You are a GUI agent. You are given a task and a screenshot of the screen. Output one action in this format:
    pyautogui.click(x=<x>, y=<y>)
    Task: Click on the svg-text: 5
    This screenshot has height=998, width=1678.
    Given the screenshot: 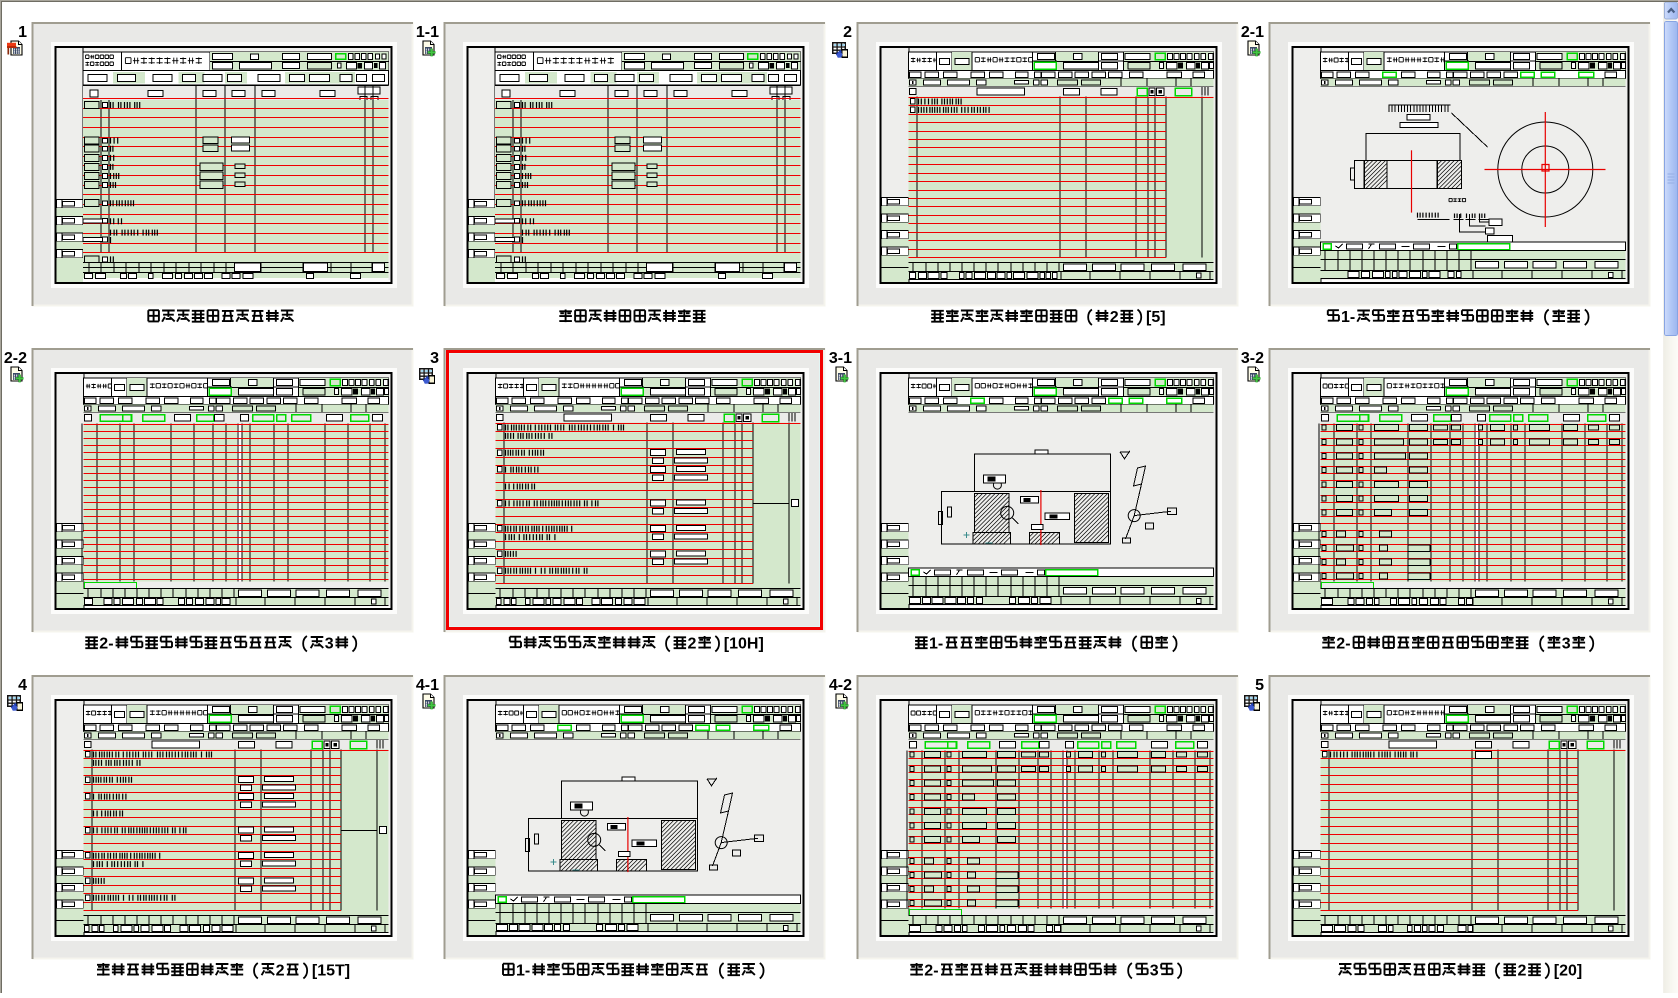 What is the action you would take?
    pyautogui.click(x=1259, y=685)
    